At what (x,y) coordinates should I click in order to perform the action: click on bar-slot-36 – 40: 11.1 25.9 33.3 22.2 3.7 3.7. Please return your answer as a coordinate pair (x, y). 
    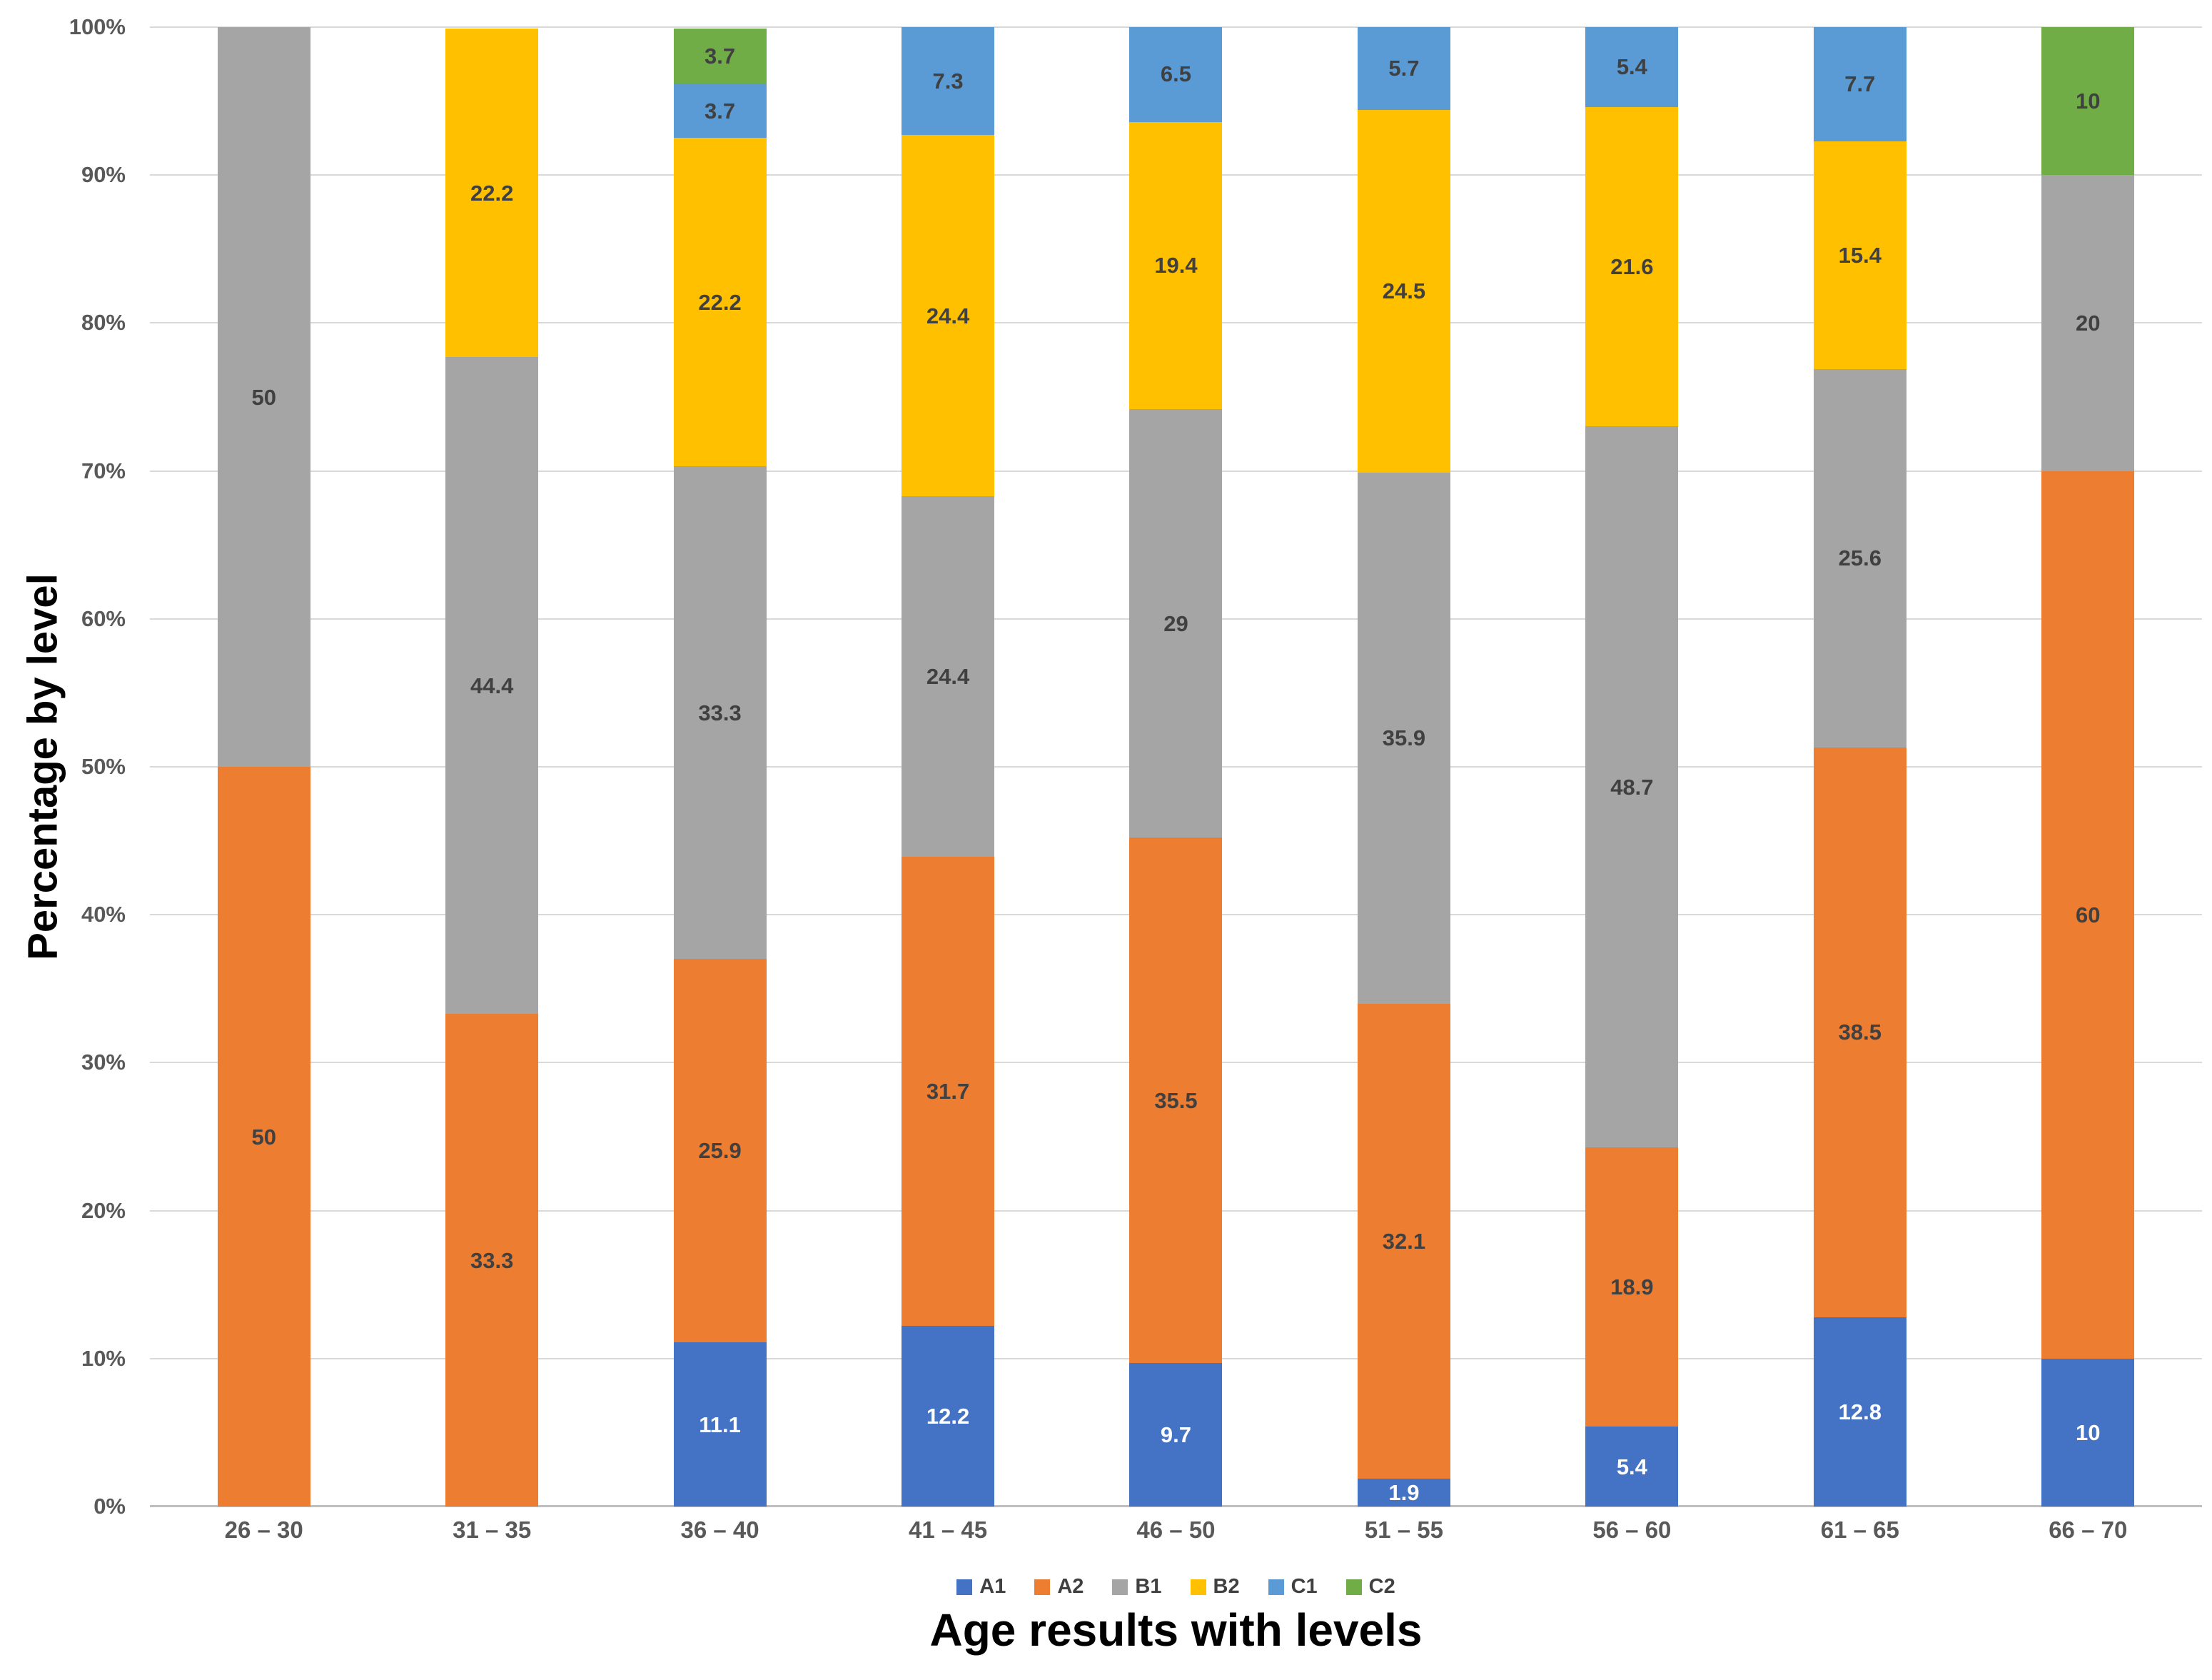
    Looking at the image, I should click on (720, 767).